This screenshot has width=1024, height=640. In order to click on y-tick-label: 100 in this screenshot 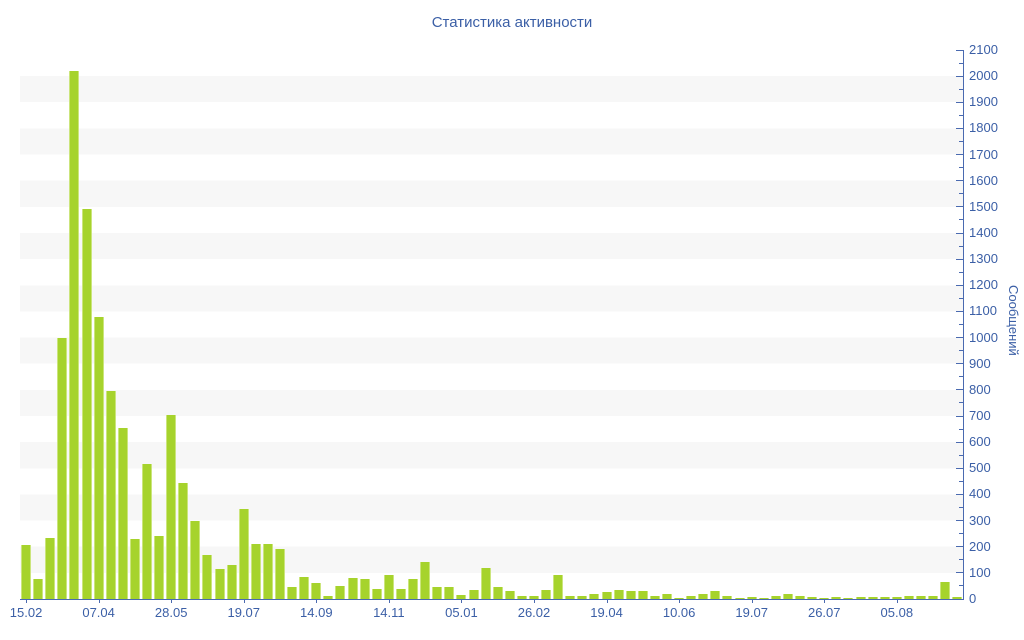, I will do `click(980, 572)`.